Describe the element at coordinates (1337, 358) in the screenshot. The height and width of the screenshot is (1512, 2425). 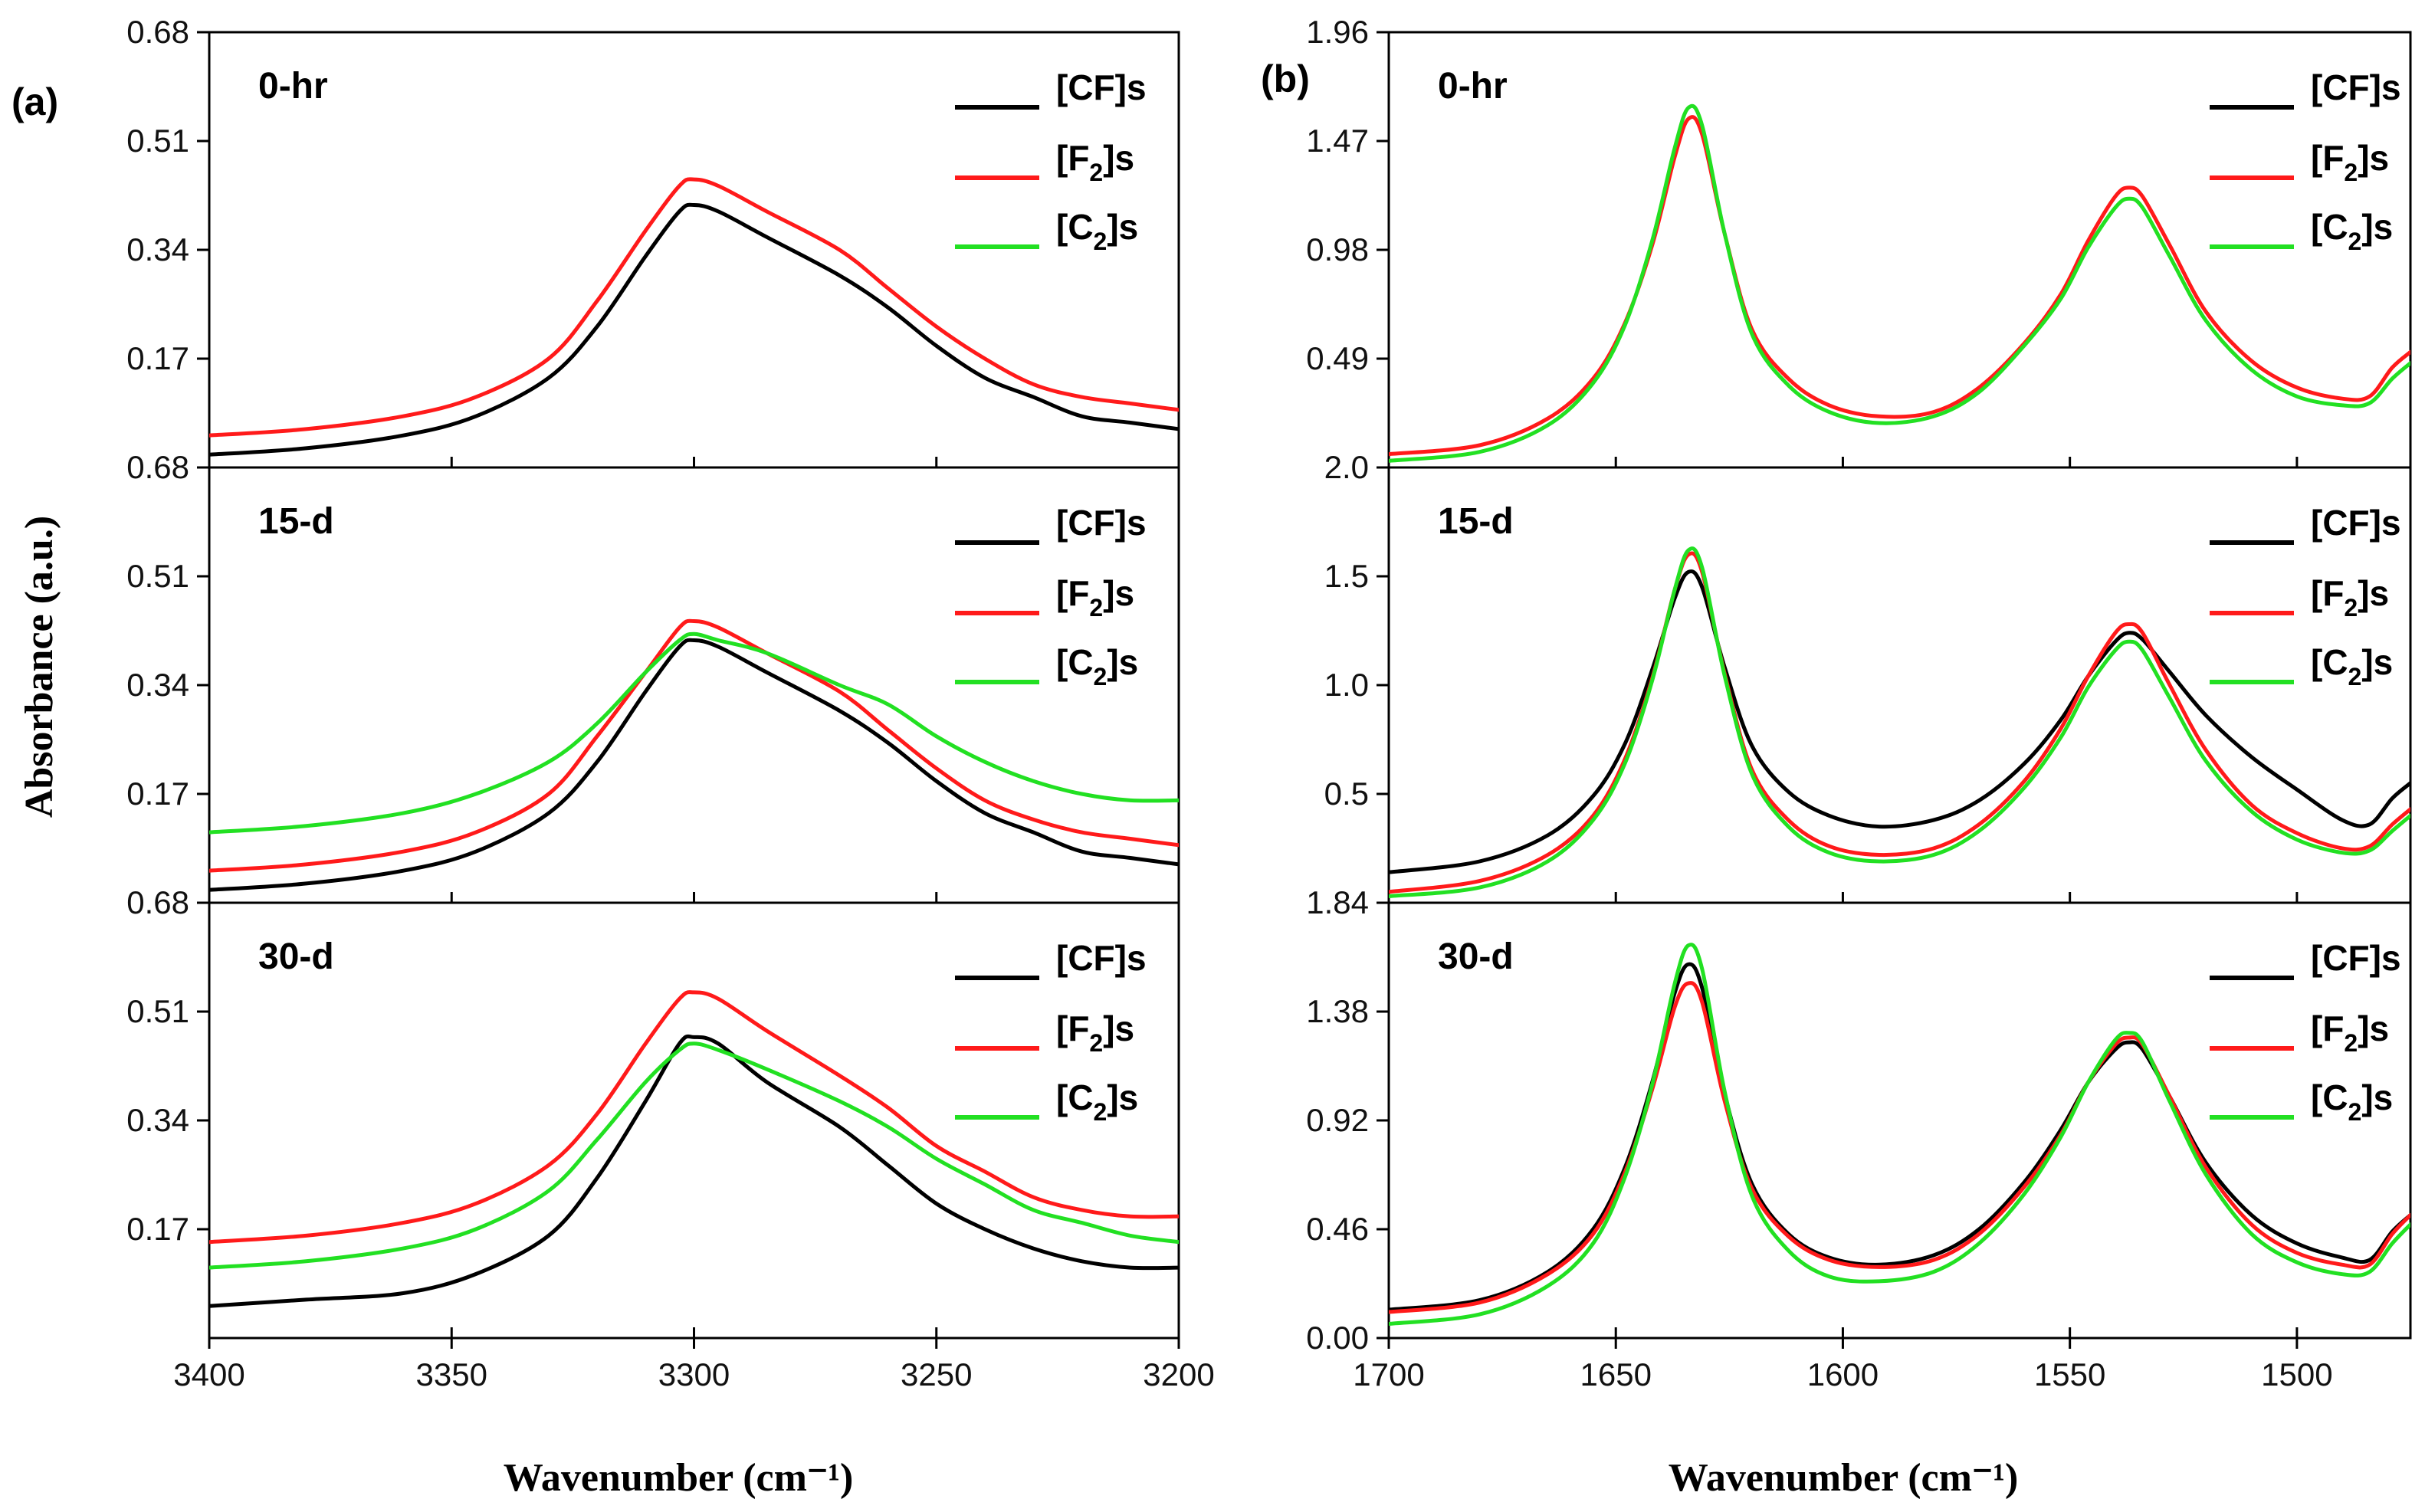
I see `y-tick-label: 0.49` at that location.